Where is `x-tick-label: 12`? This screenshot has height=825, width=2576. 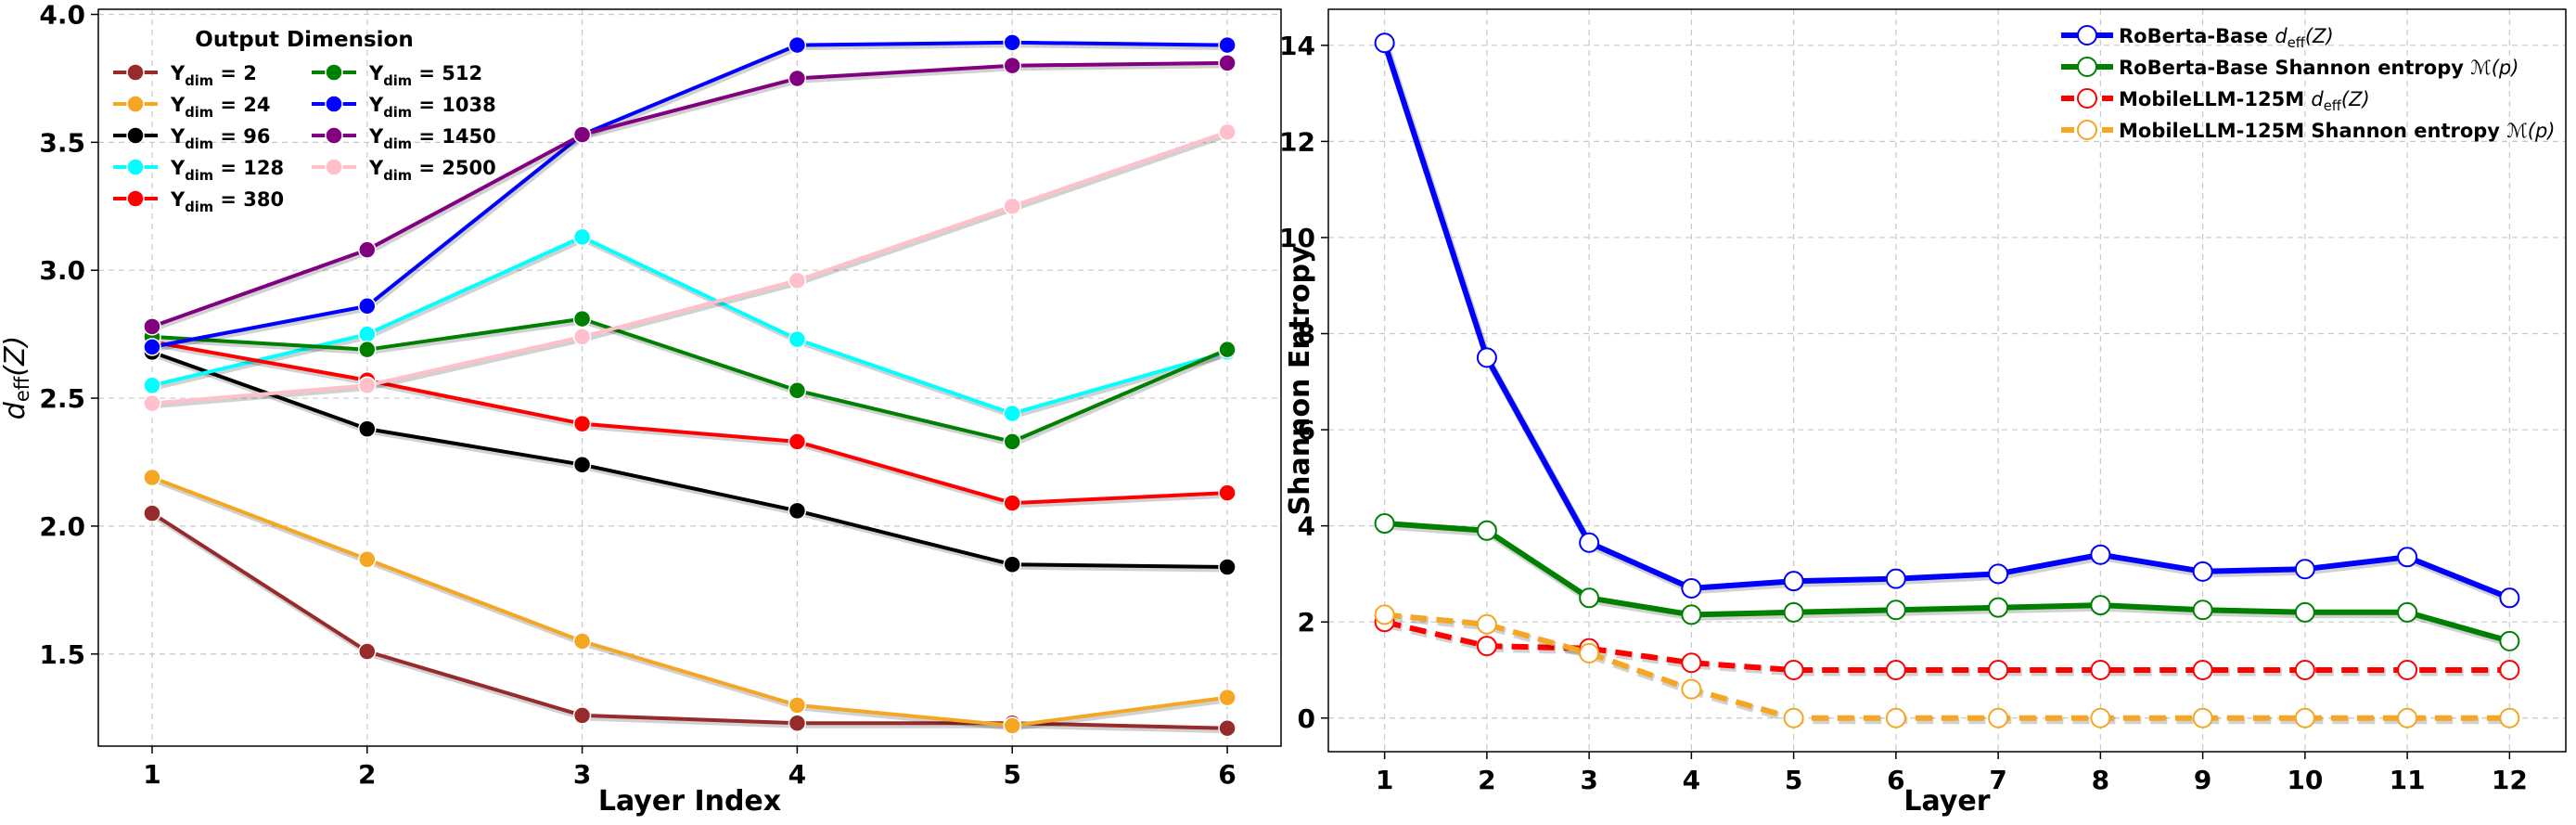
x-tick-label: 12 is located at coordinates (2510, 780).